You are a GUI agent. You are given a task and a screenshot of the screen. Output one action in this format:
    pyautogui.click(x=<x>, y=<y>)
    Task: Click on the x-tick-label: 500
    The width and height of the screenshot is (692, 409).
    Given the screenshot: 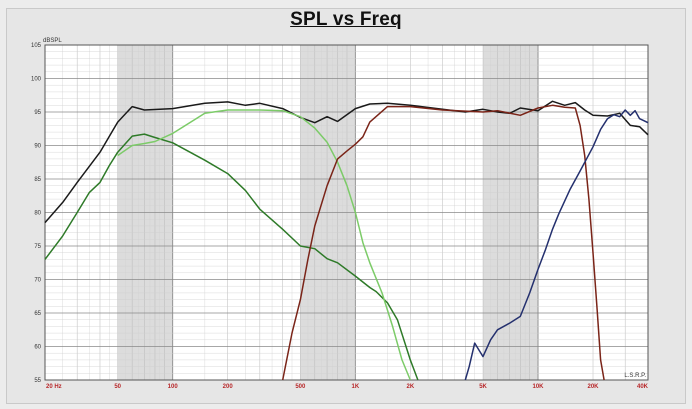 What is the action you would take?
    pyautogui.click(x=300, y=387)
    